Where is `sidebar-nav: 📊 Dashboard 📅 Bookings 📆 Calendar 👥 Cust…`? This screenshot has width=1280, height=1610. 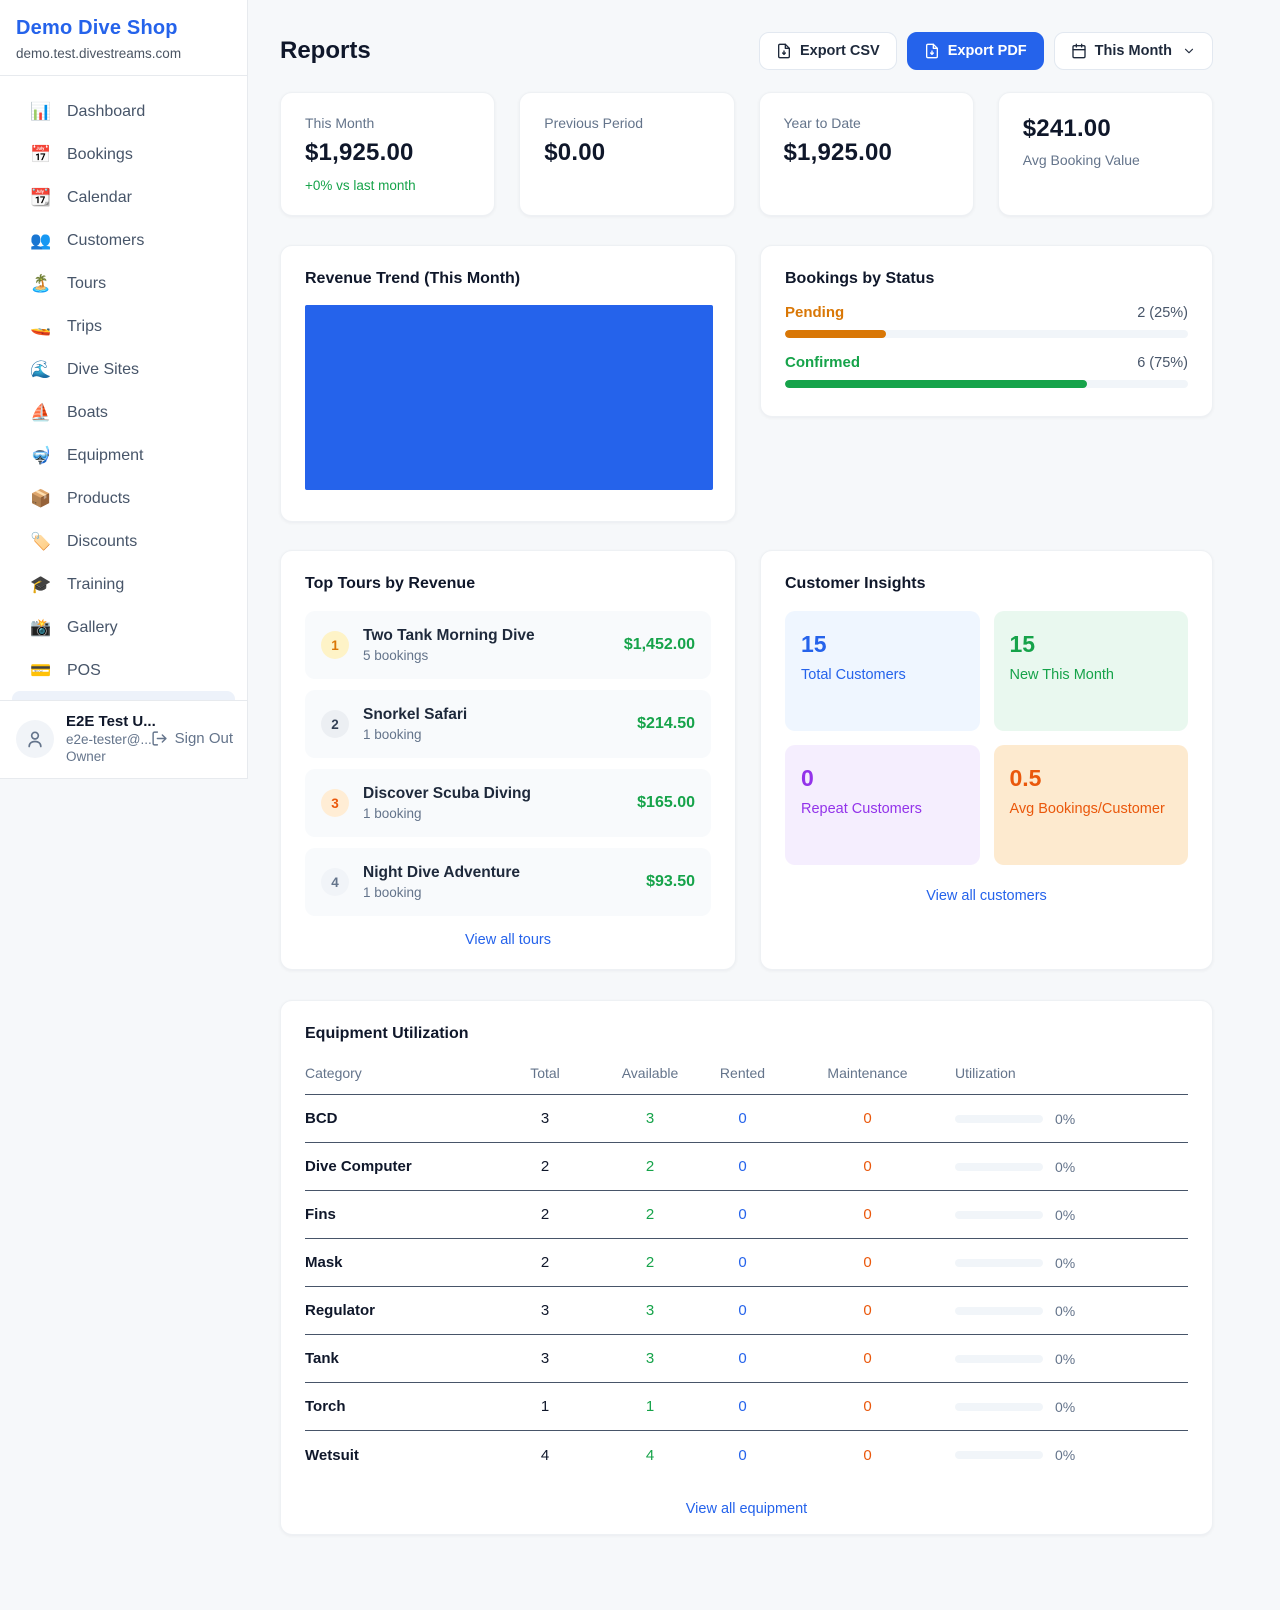 sidebar-nav: 📊 Dashboard 📅 Bookings 📆 Calendar 👥 Cust… is located at coordinates (123, 388).